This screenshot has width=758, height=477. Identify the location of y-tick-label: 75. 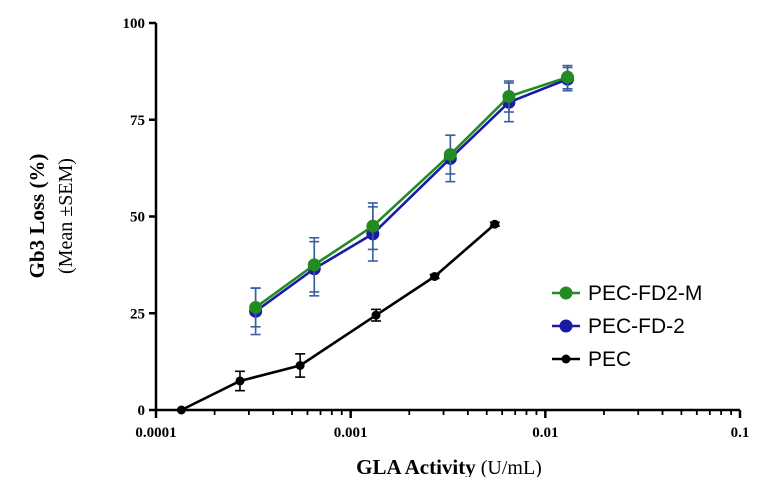
(137, 121).